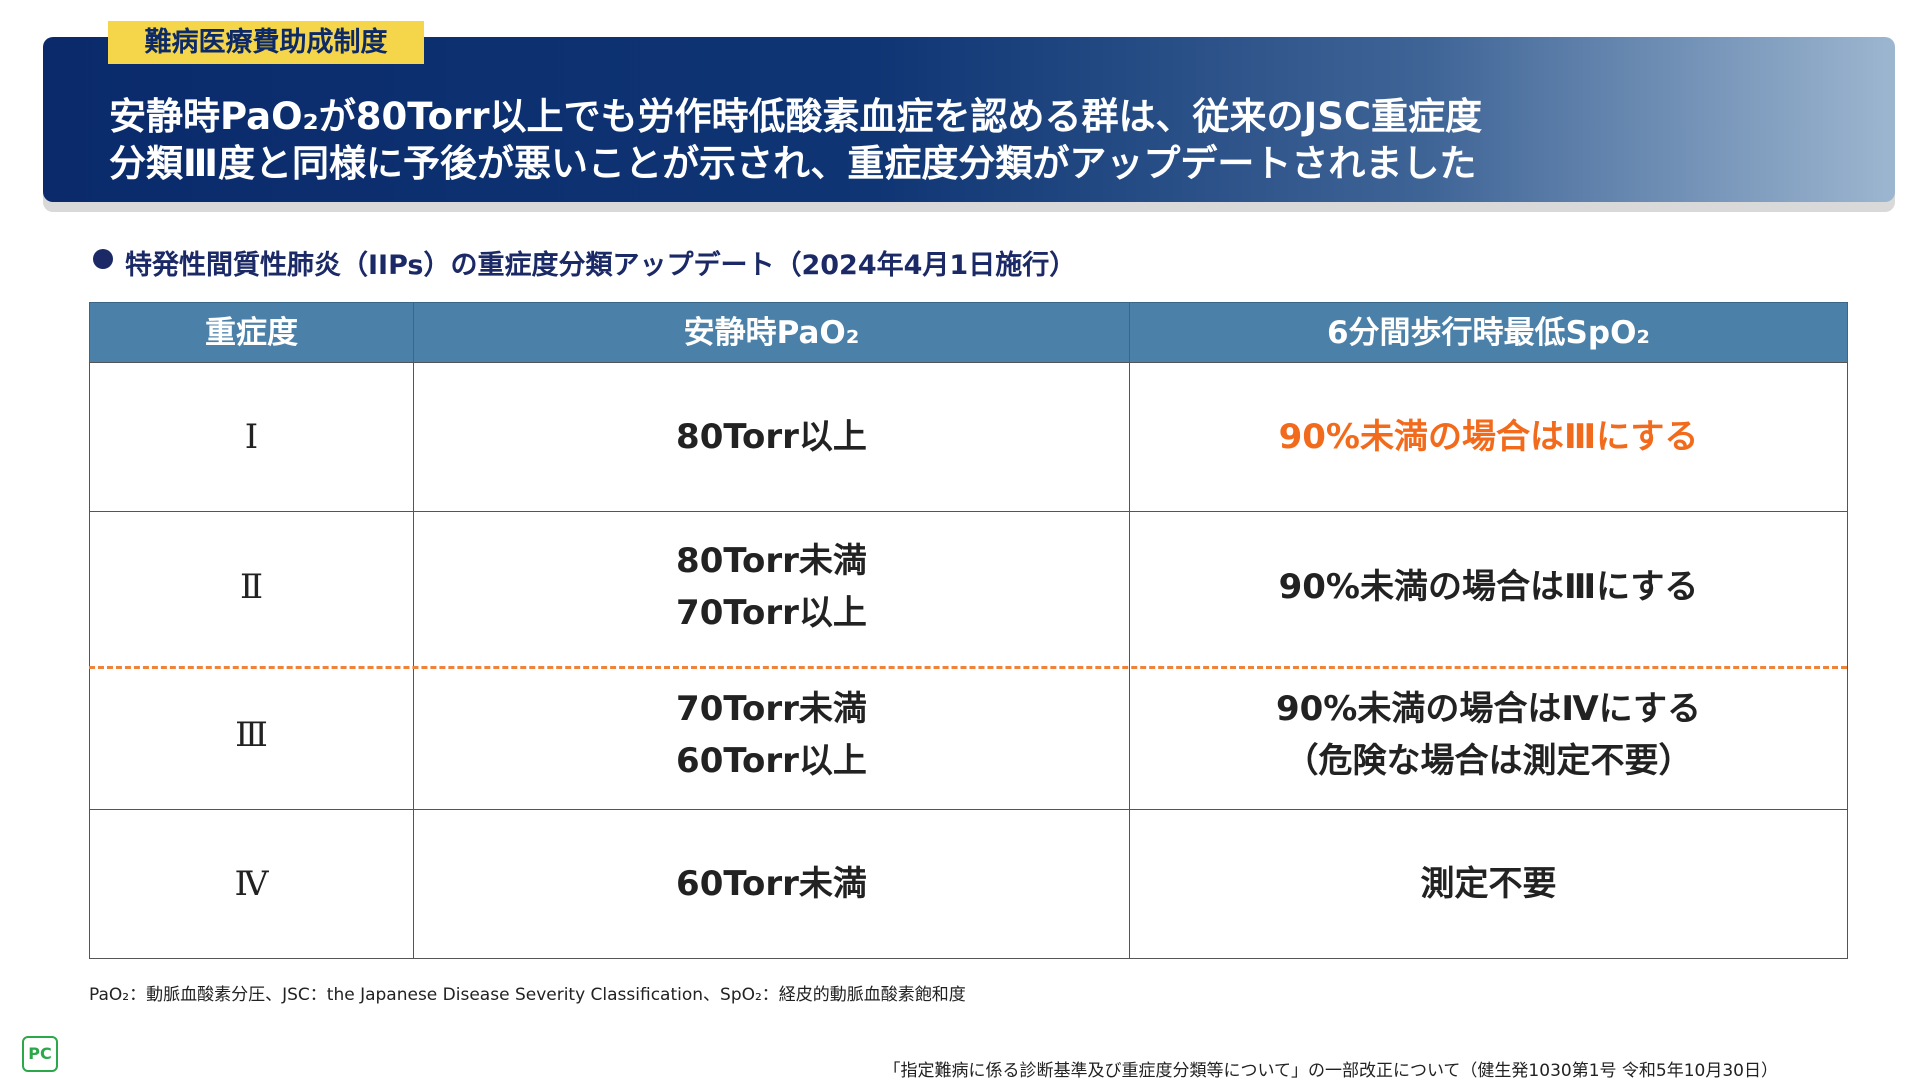 This screenshot has width=1920, height=1080. I want to click on cell-text: Ⅲ, so click(251, 734).